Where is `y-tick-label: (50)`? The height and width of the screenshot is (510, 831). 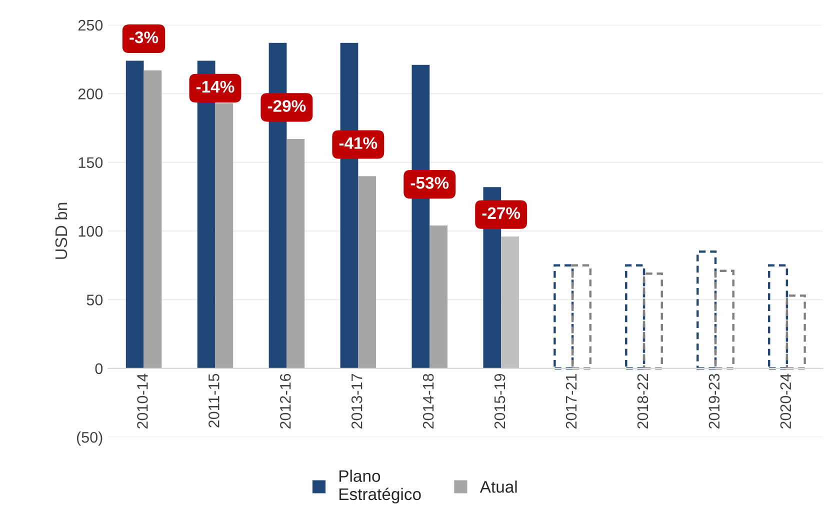
y-tick-label: (50) is located at coordinates (89, 439).